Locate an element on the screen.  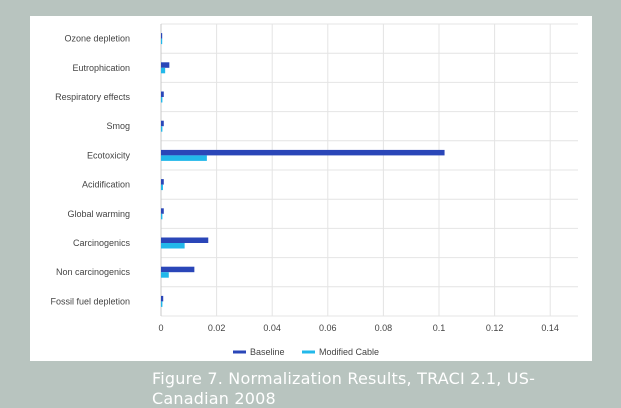
category-label: Respiratory effects is located at coordinates (92, 97).